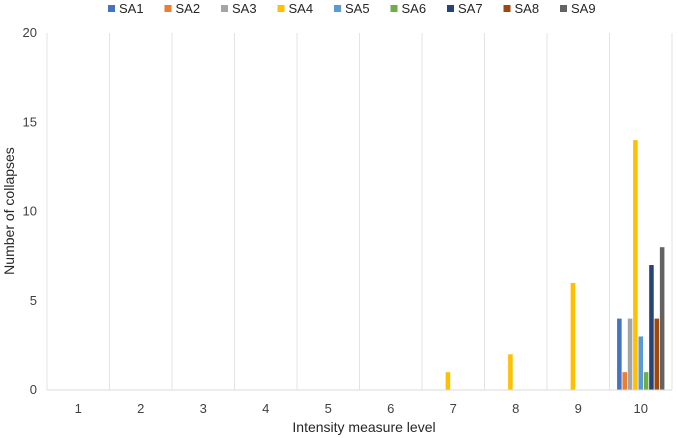 The image size is (678, 438). Describe the element at coordinates (357, 8) in the screenshot. I see `legend-label-sa5: SA5` at that location.